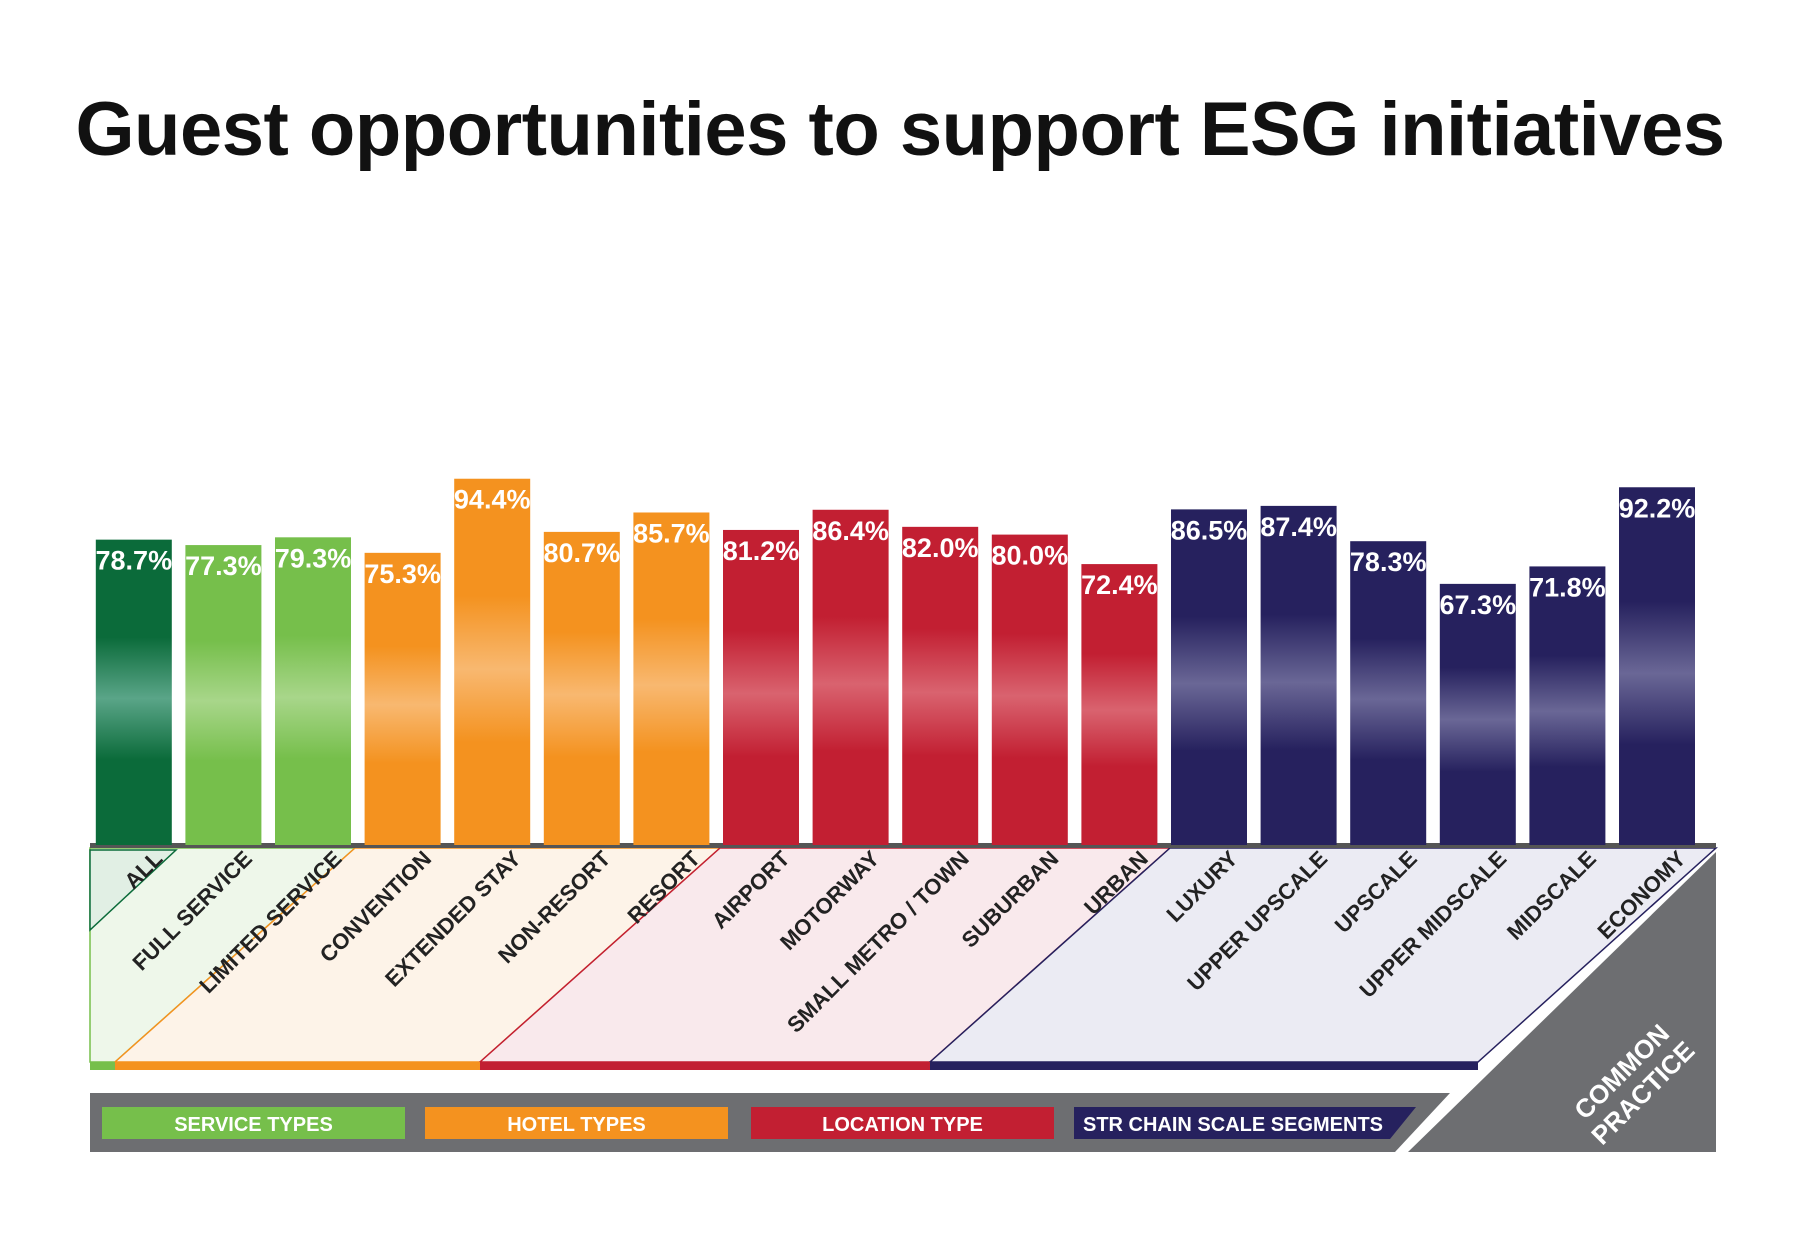  I want to click on baseline, so click(903, 845).